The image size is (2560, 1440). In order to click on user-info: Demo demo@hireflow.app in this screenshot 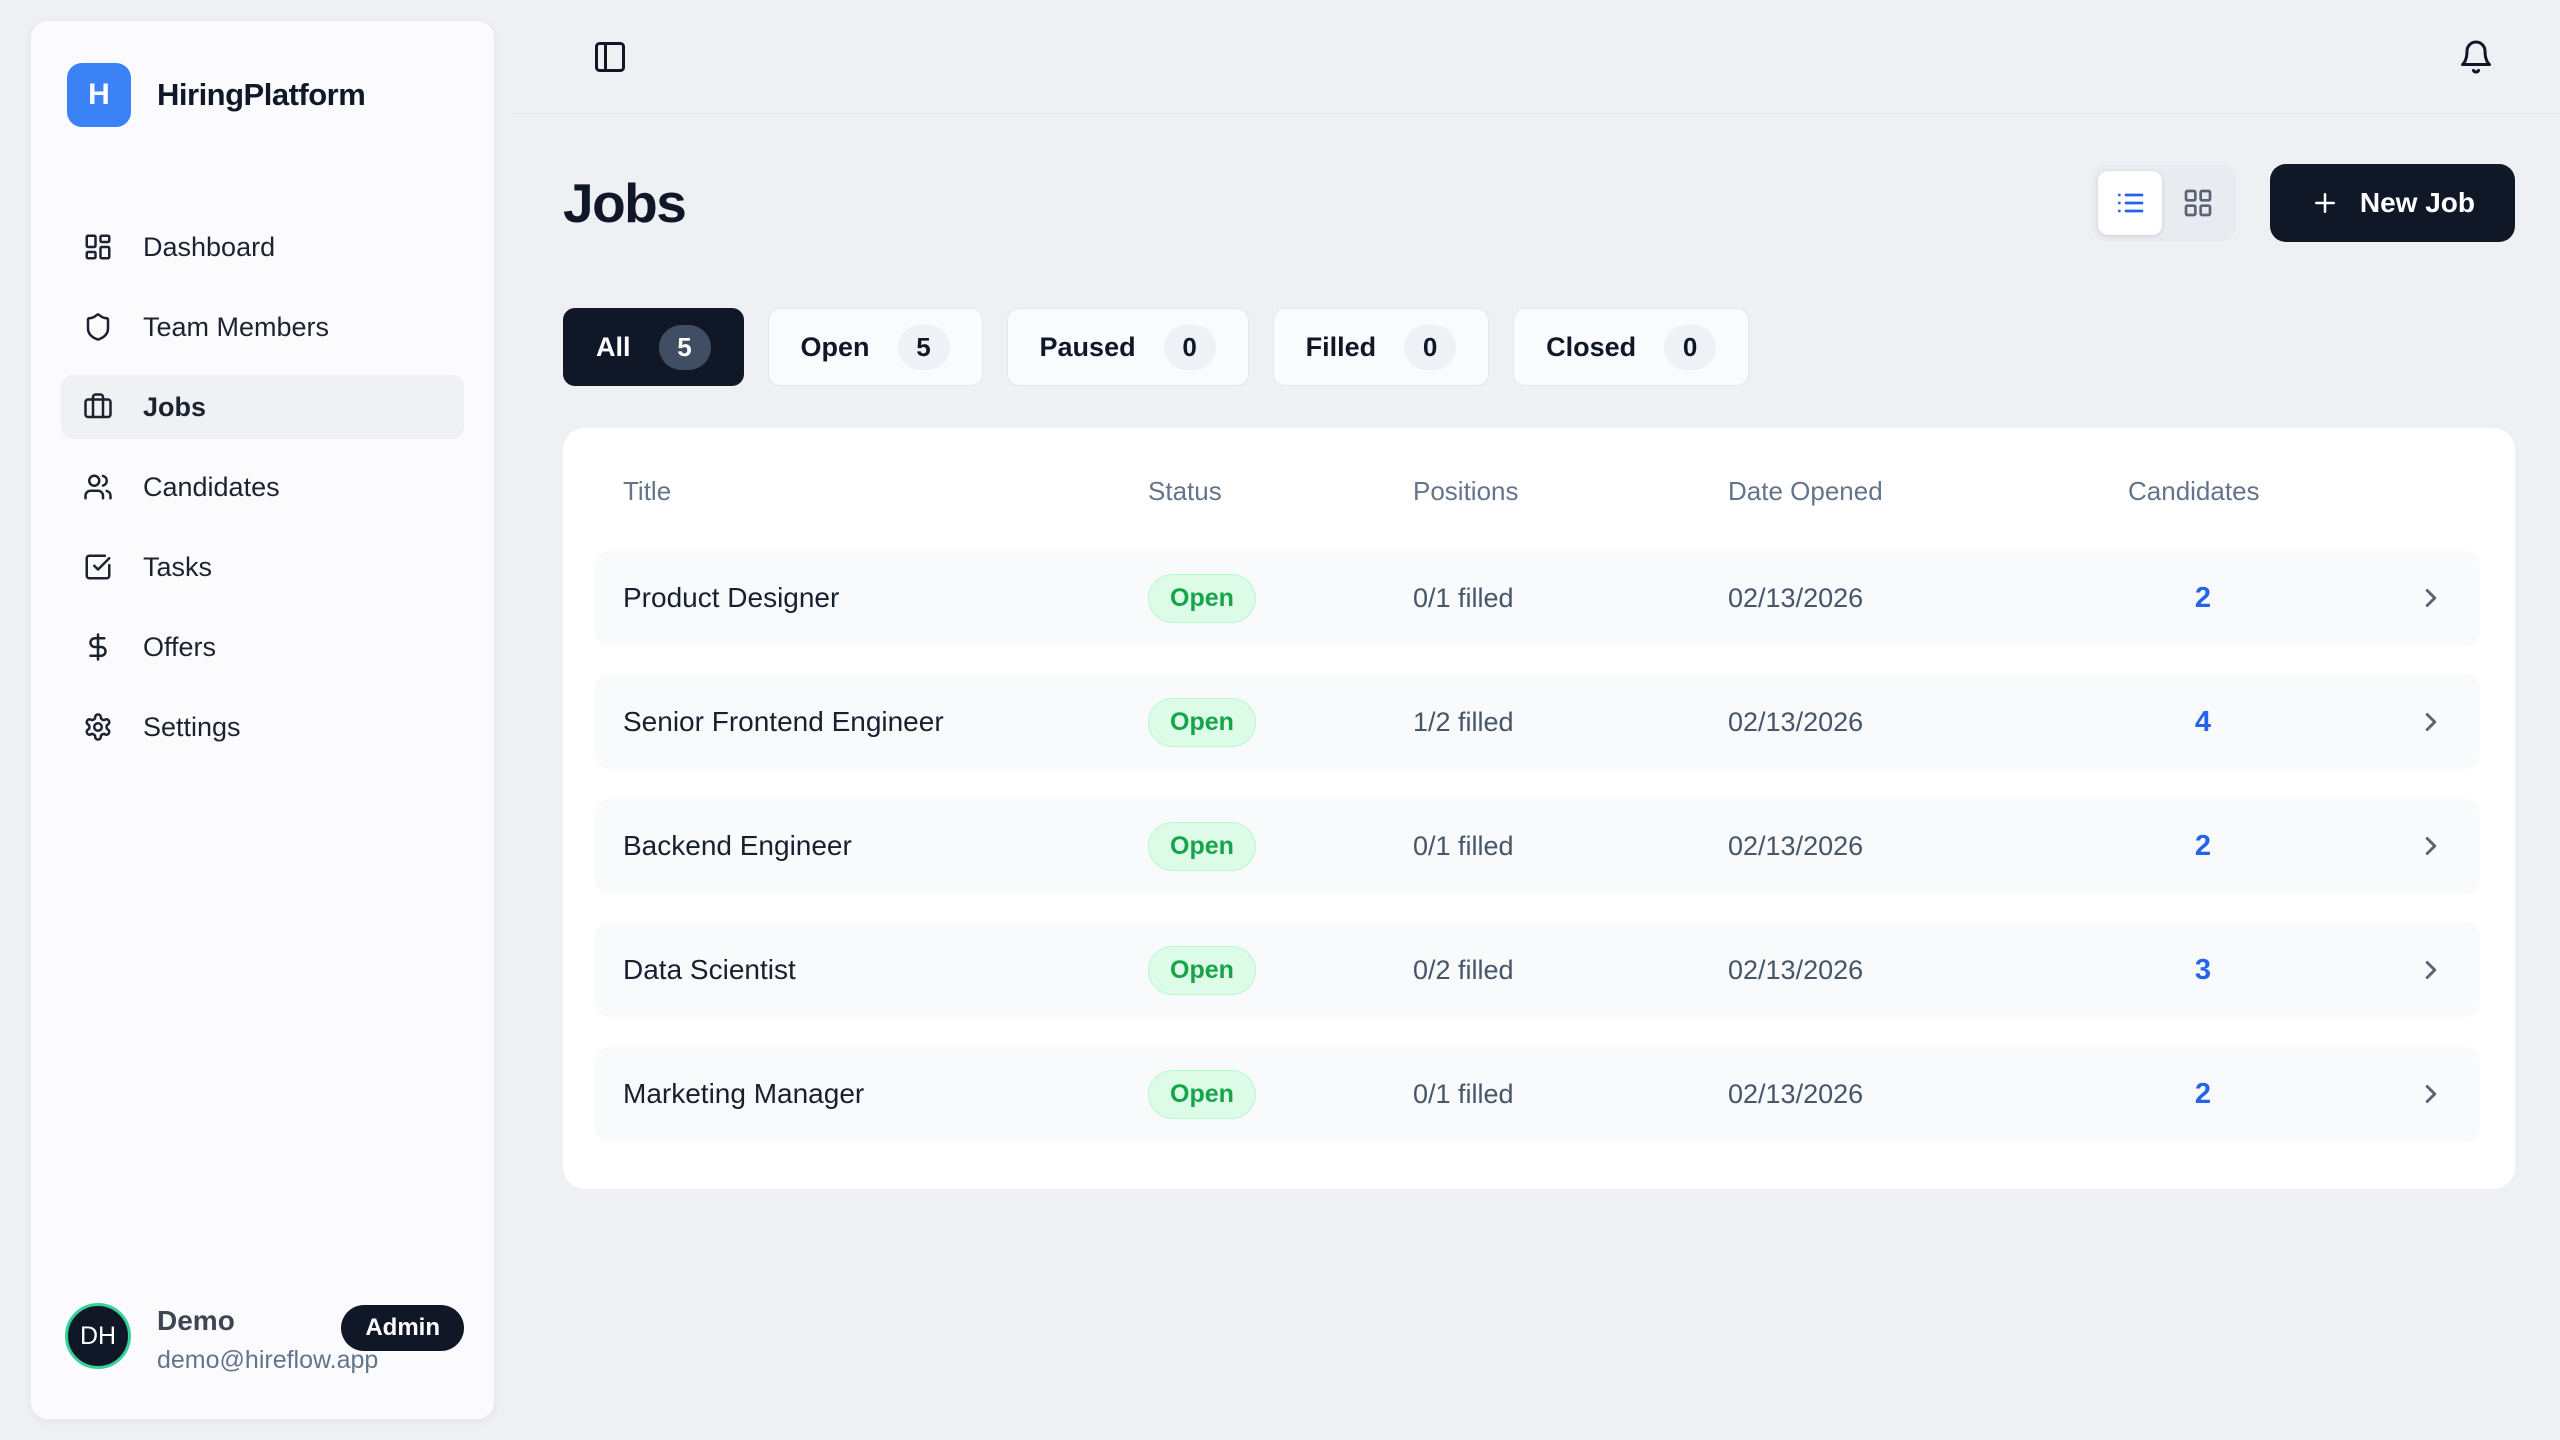, I will do `click(268, 1339)`.